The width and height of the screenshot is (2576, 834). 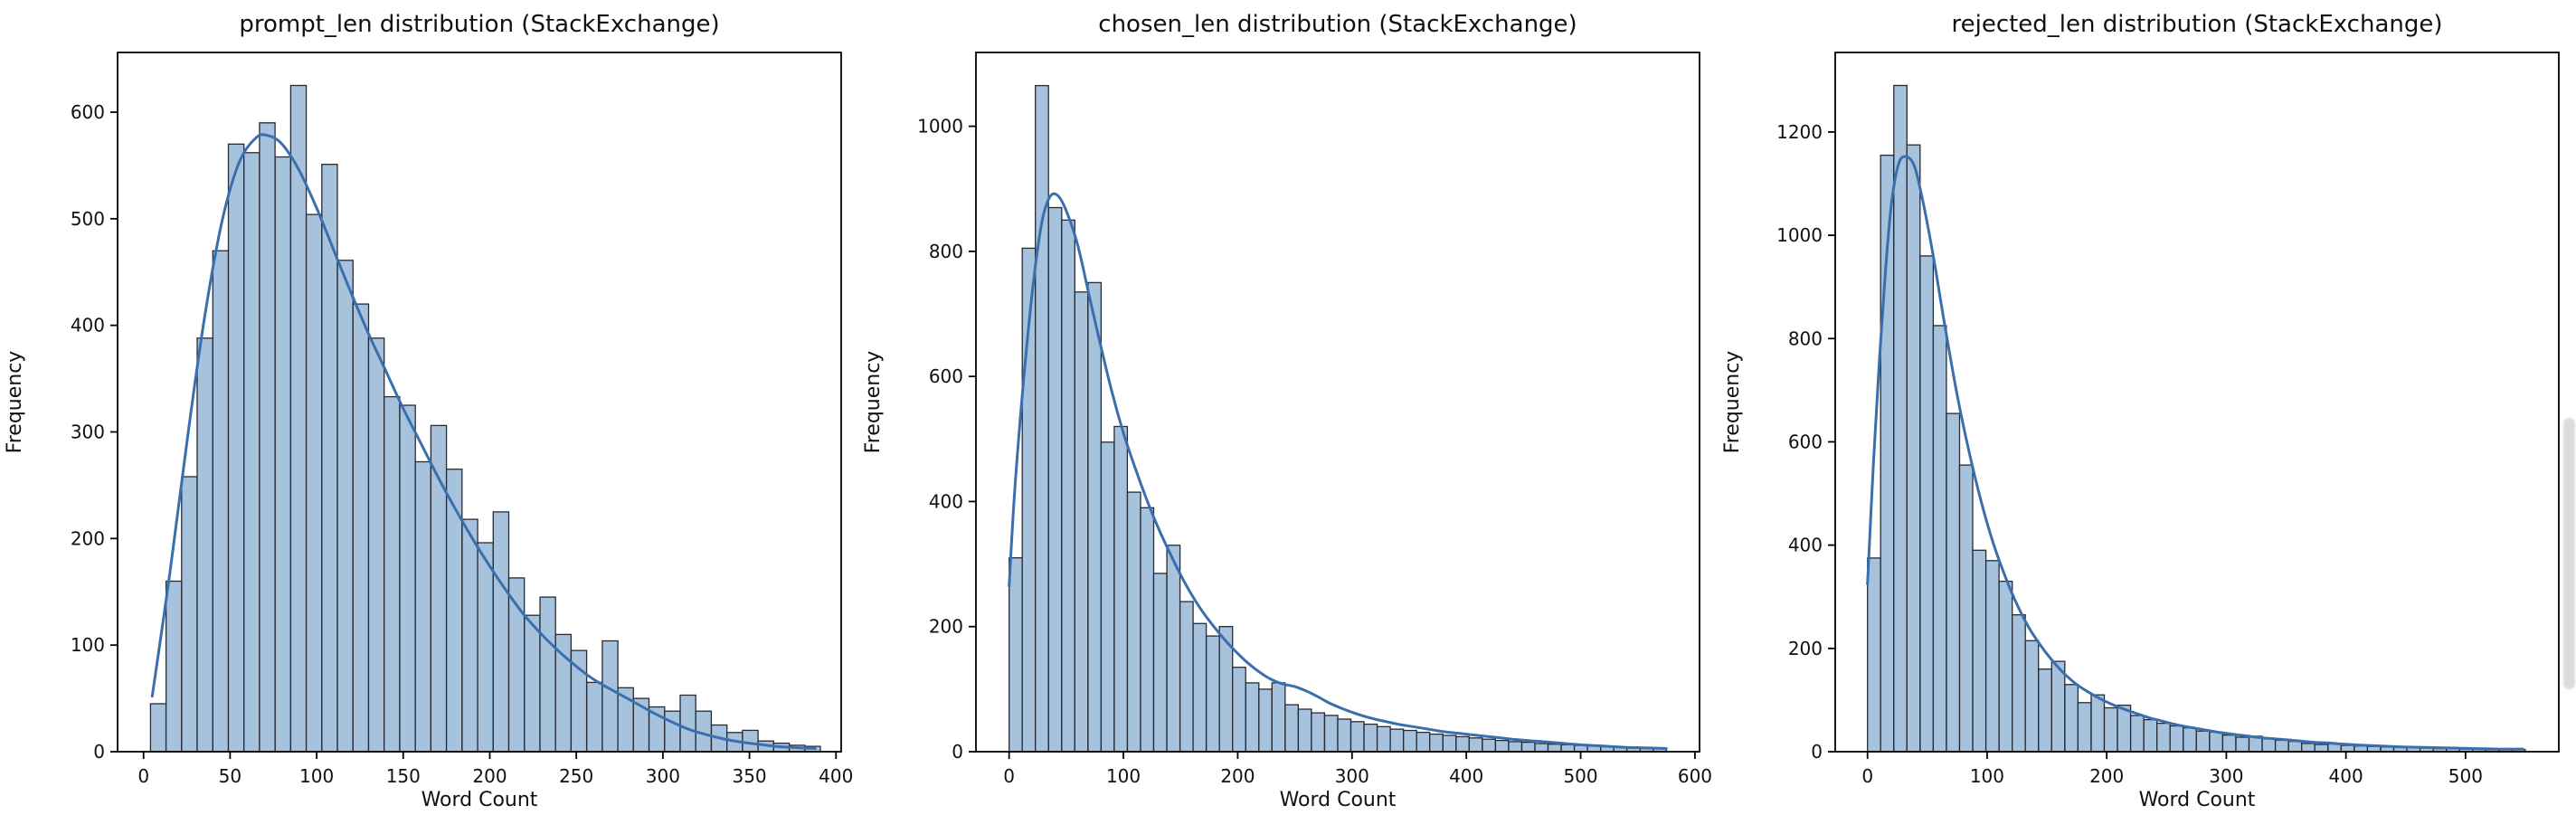 I want to click on x-tick-label: 150, so click(x=404, y=776).